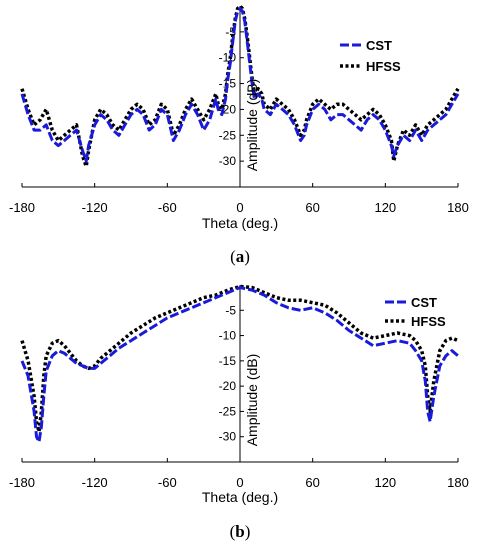 The image size is (495, 550). What do you see at coordinates (231, 373) in the screenshot?
I see `y-ticks: -5 -10 -15 -20 -25 -30` at bounding box center [231, 373].